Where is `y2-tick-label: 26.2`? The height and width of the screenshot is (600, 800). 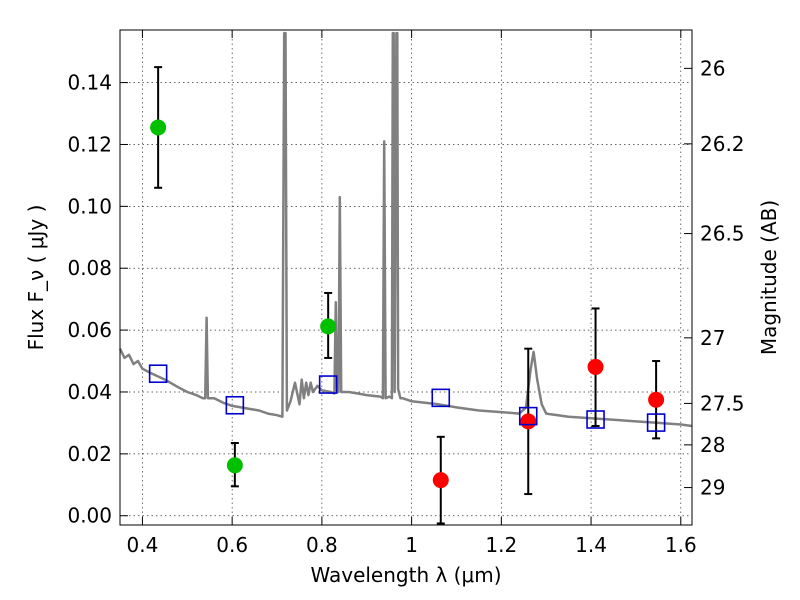
y2-tick-label: 26.2 is located at coordinates (722, 144).